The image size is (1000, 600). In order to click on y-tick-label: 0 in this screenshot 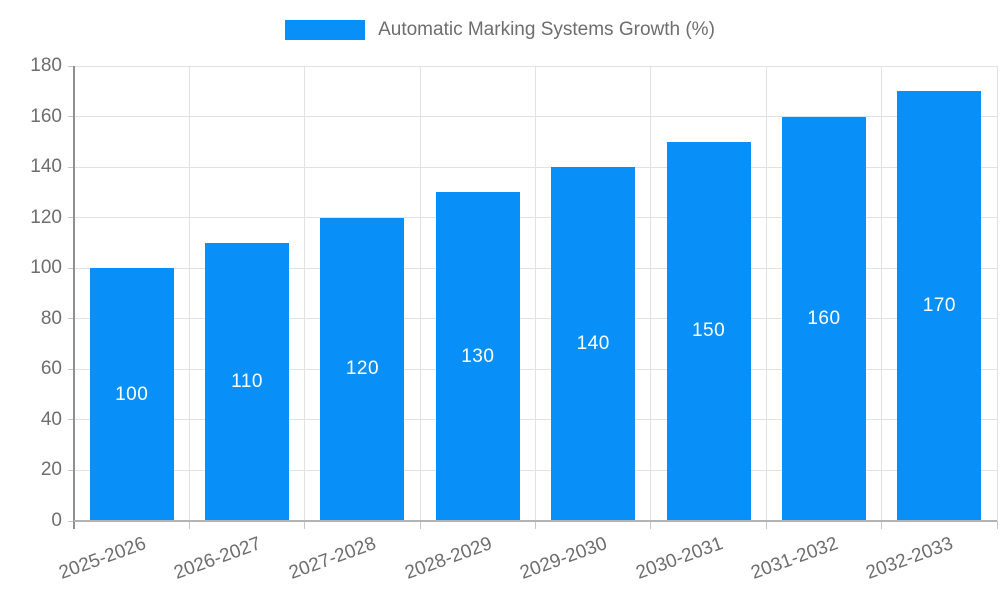, I will do `click(56, 520)`.